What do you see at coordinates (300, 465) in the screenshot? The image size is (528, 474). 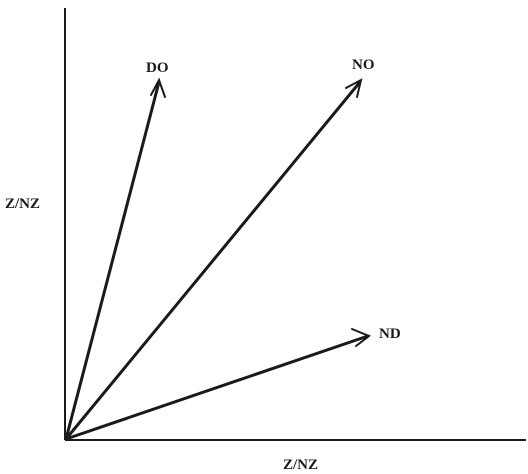 I see `x-axis-label: Z/NZ` at bounding box center [300, 465].